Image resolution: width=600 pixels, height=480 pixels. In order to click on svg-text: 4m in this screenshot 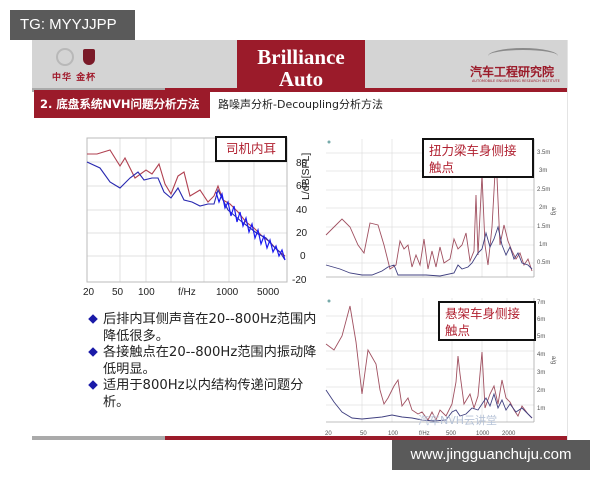, I will do `click(541, 355)`.